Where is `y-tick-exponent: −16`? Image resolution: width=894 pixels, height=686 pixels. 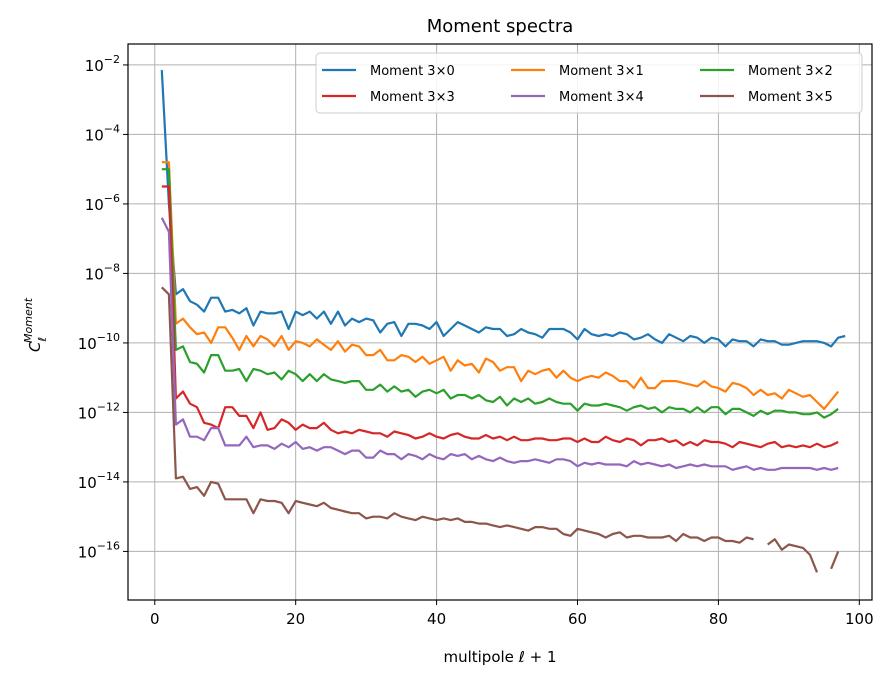
y-tick-exponent: −16 is located at coordinates (108, 545).